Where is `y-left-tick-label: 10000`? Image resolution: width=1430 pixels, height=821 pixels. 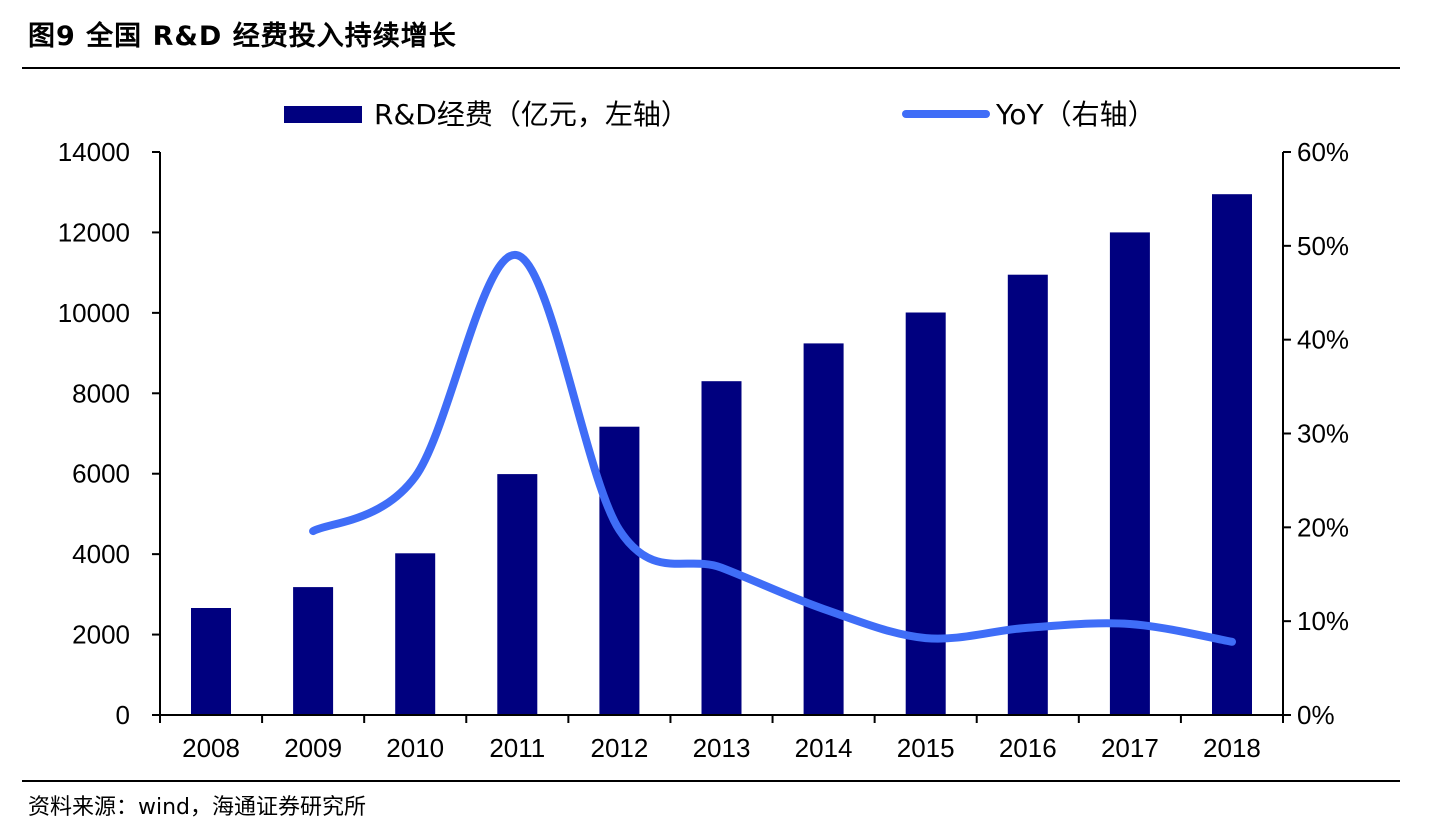 y-left-tick-label: 10000 is located at coordinates (94, 313).